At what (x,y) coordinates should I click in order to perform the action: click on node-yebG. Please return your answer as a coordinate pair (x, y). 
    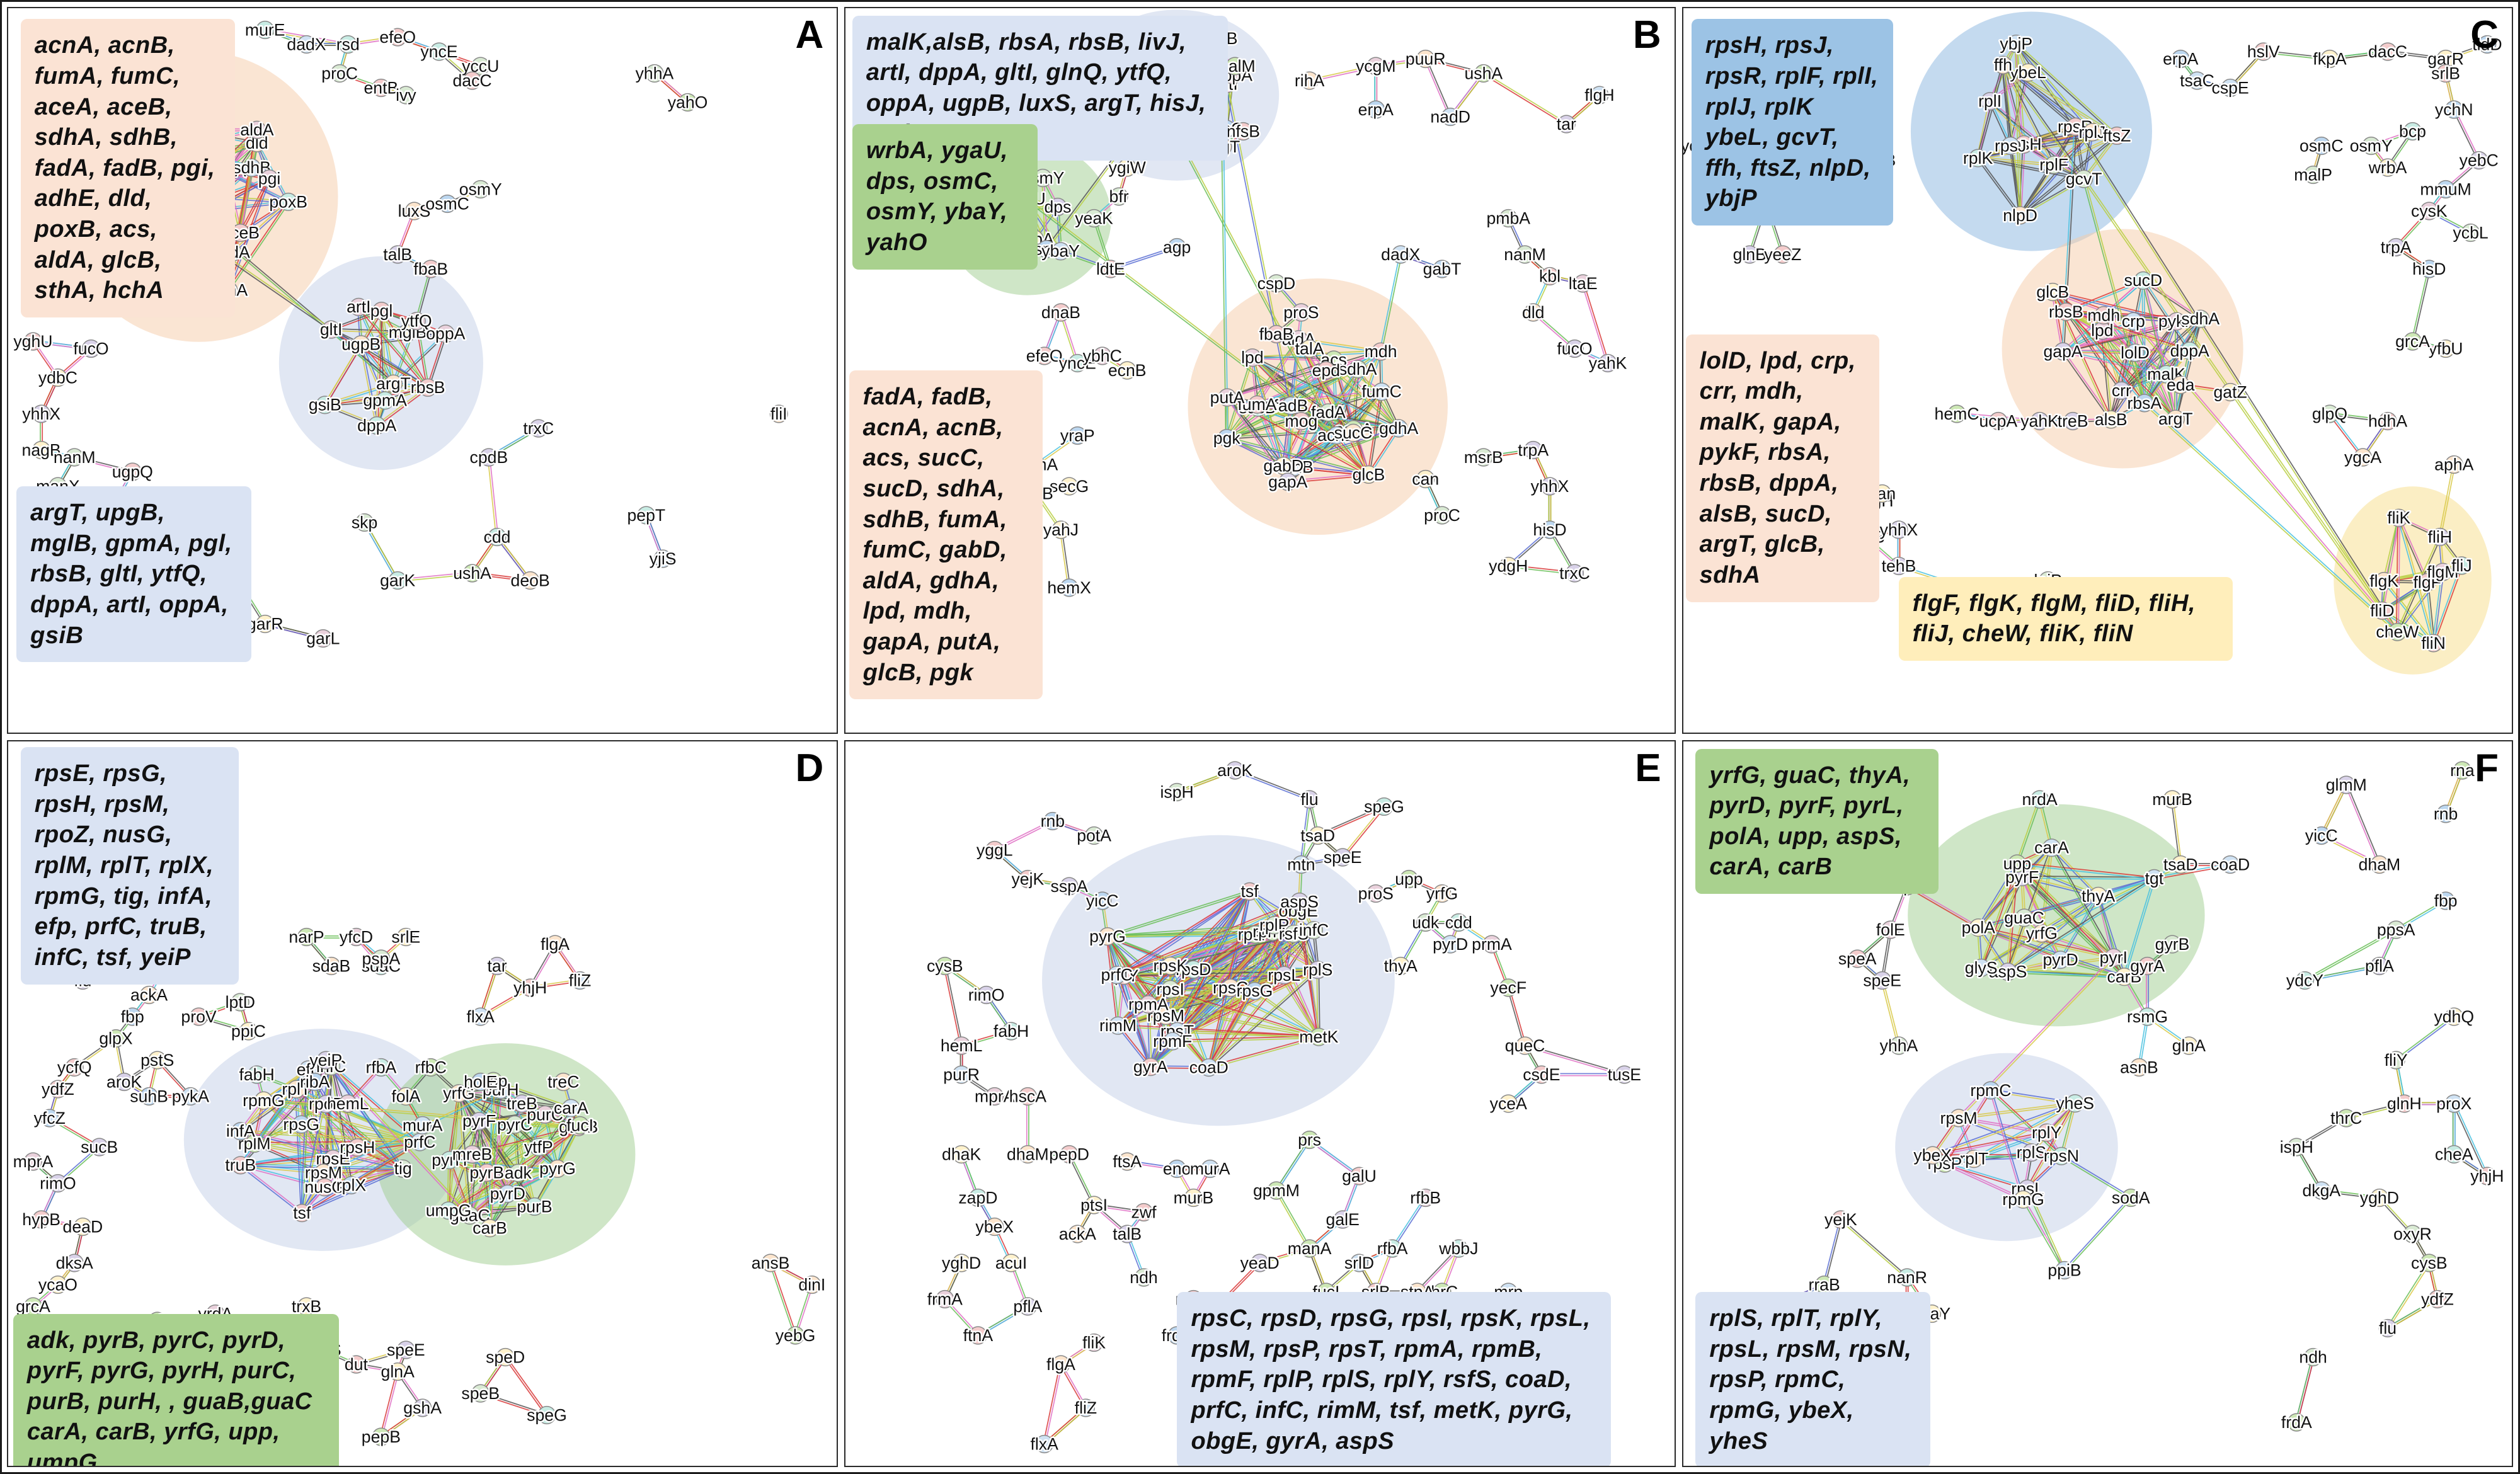
    Looking at the image, I should click on (795, 1335).